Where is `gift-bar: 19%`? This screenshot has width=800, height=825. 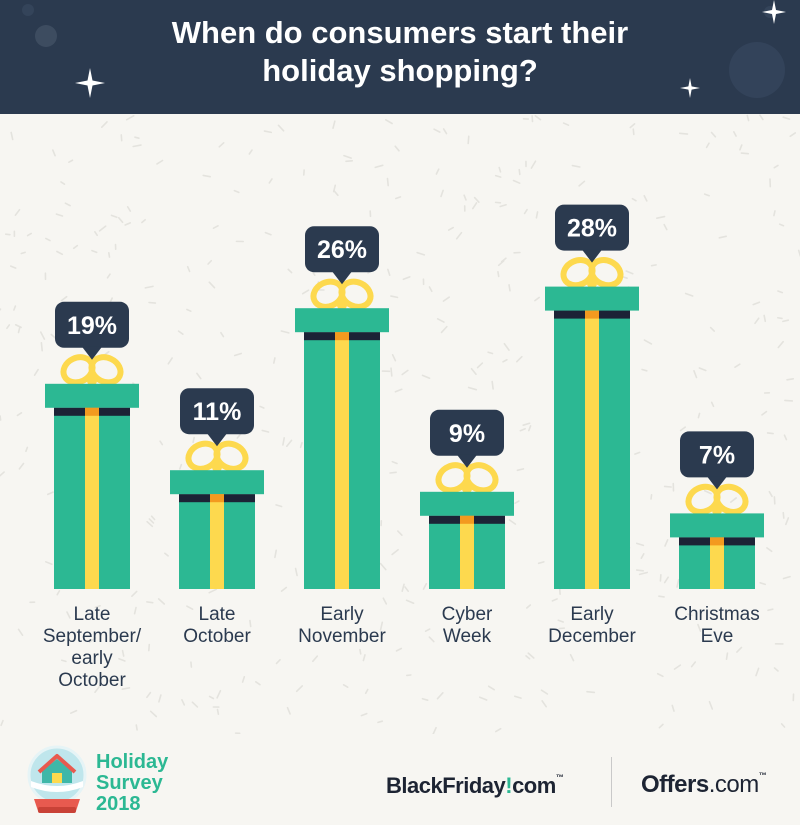 gift-bar: 19% is located at coordinates (92, 445).